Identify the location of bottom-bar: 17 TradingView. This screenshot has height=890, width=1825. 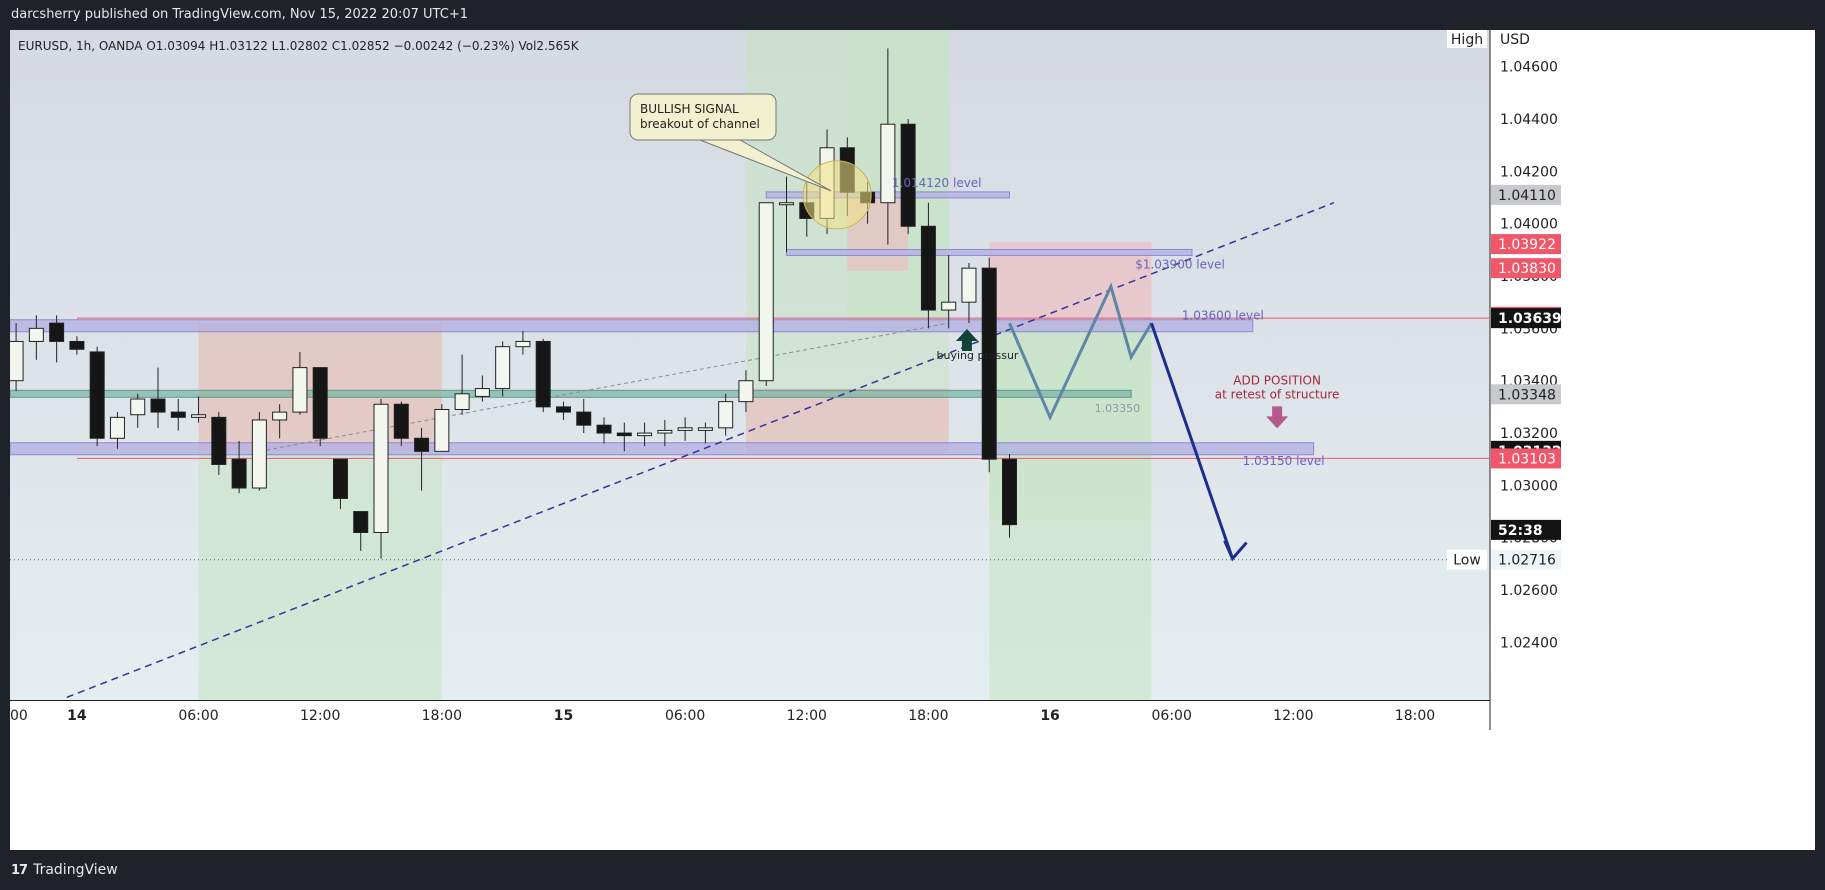
(912, 870).